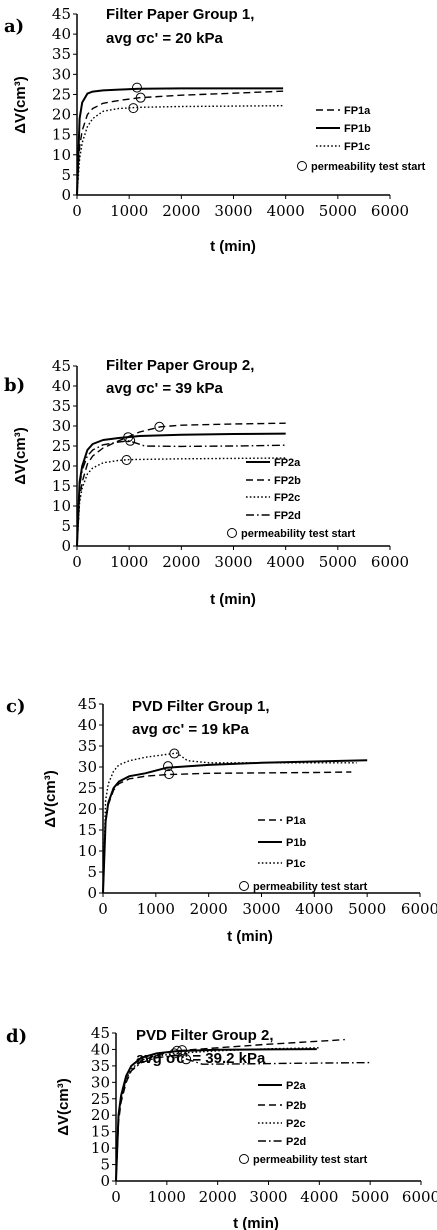  I want to click on panel-letter: b), so click(14, 385).